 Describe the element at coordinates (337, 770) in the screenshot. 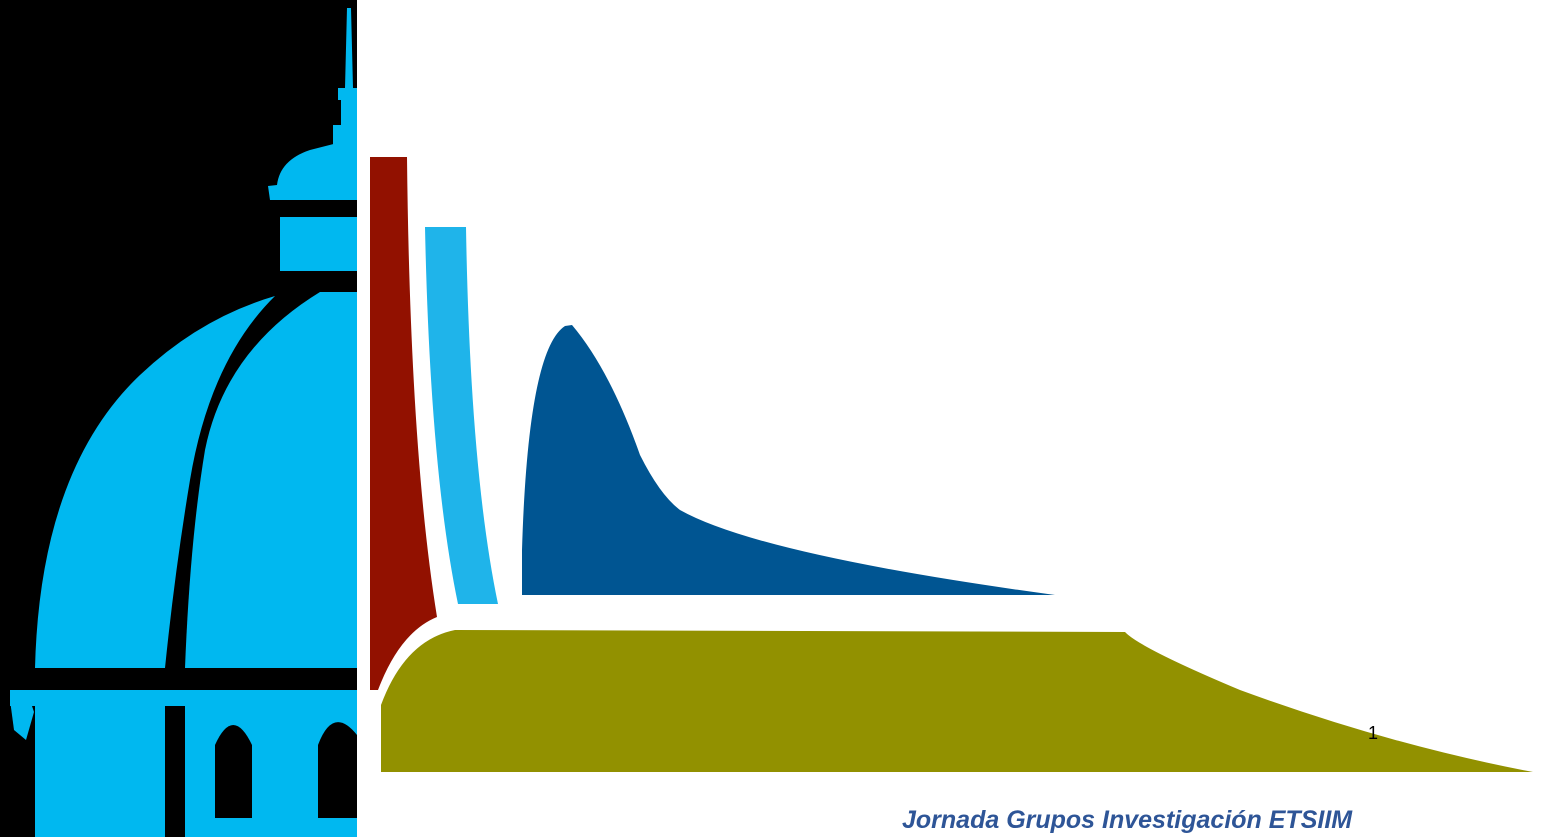

I see `window-arch-right` at that location.